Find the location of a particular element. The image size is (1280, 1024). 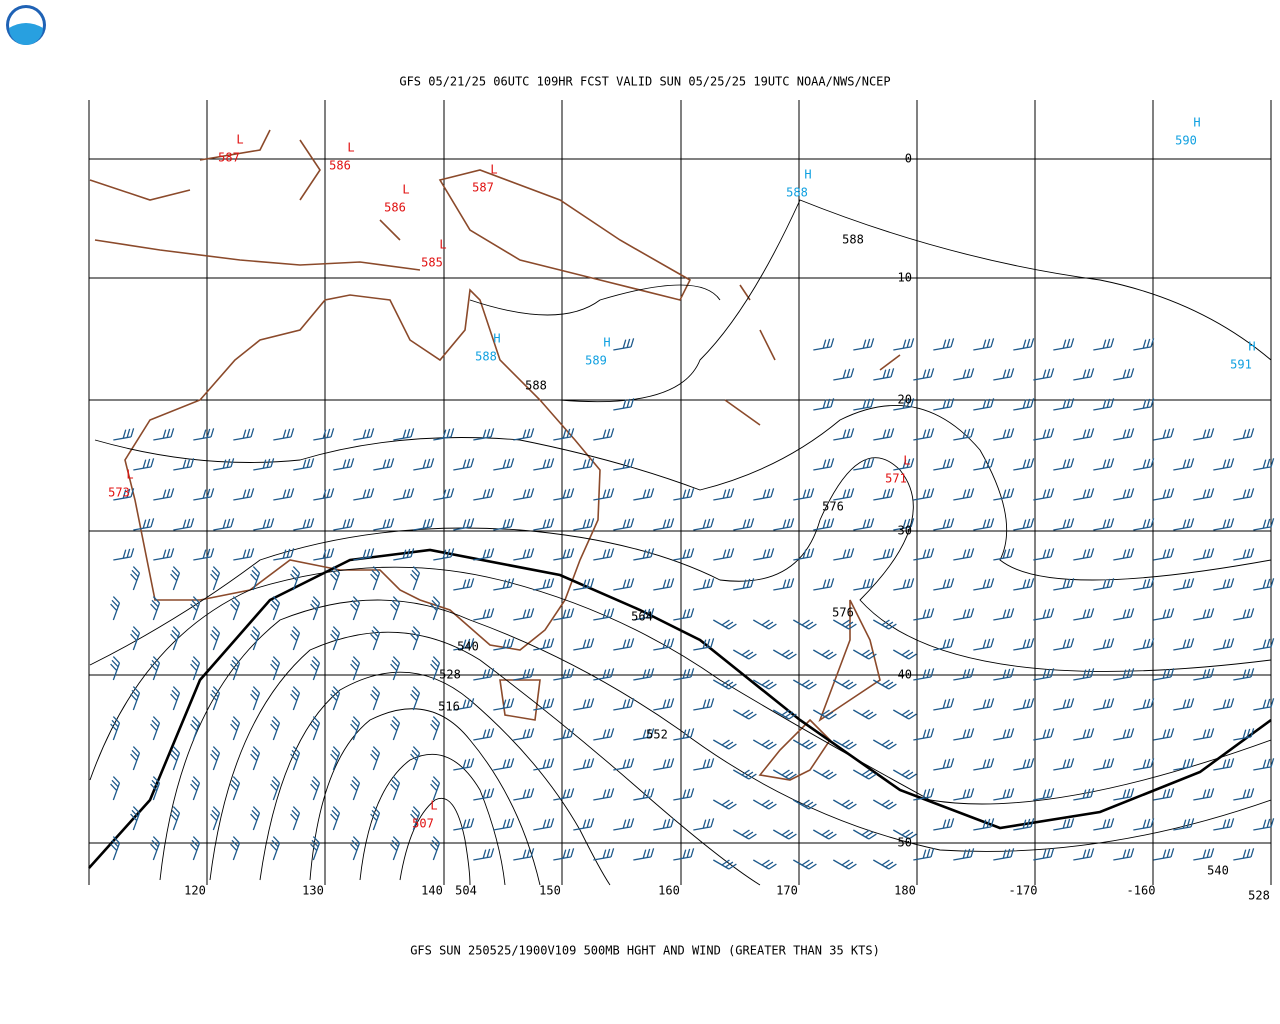

lat-label: 40 is located at coordinates (905, 675).